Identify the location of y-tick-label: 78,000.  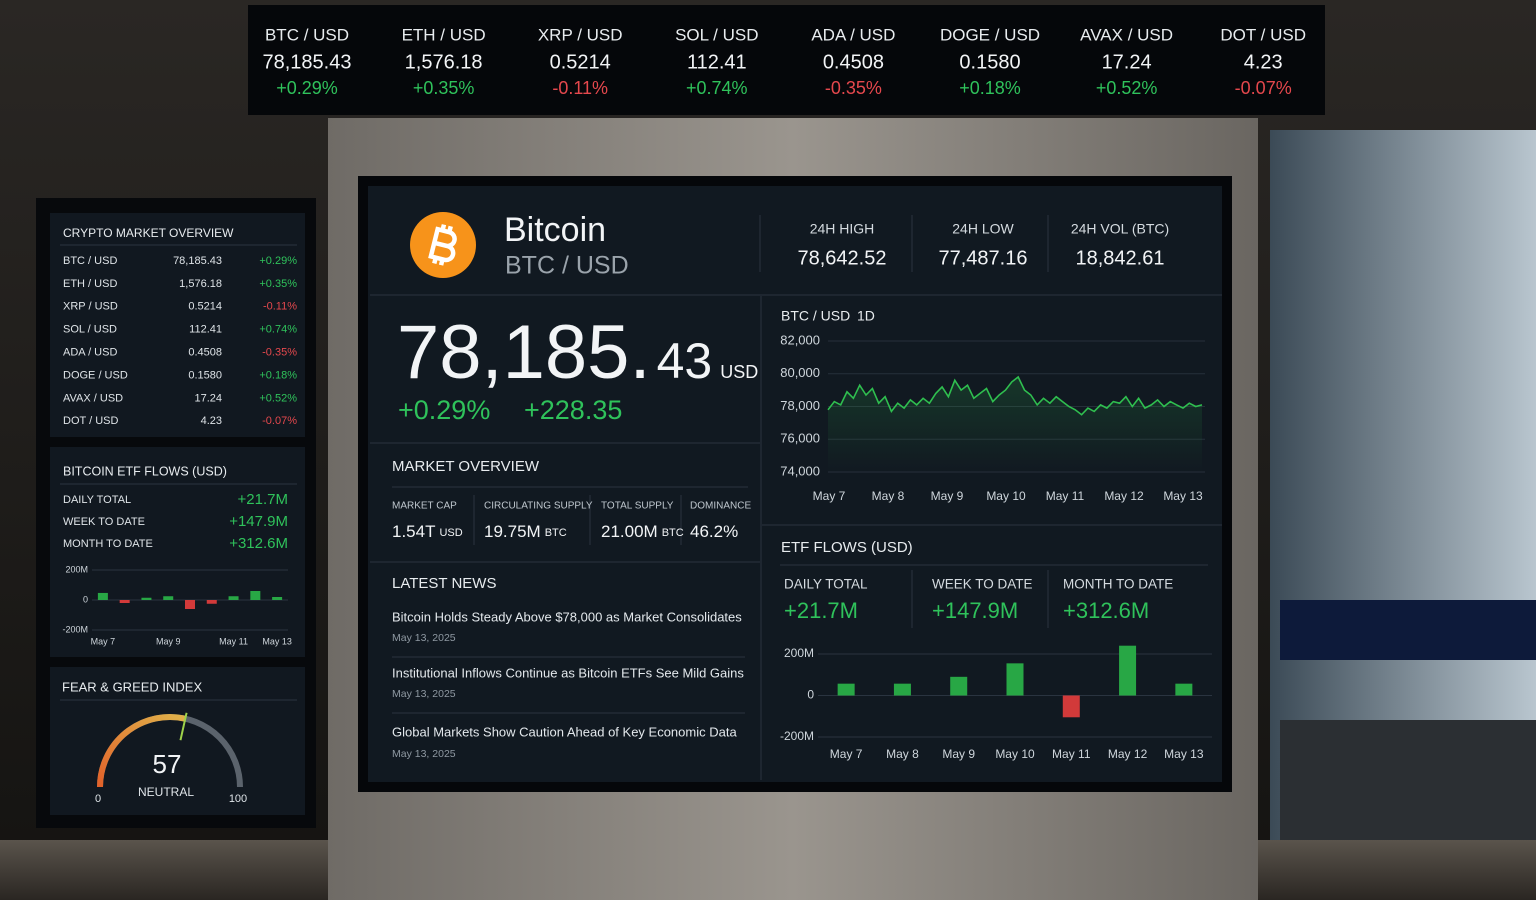
(800, 405).